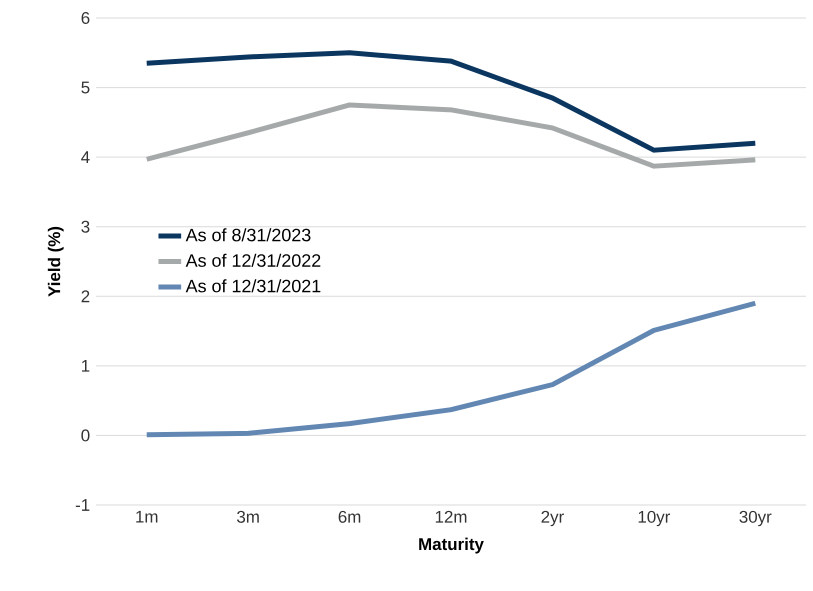 This screenshot has width=813, height=591. I want to click on legend-label: As of 8/31/2023, so click(248, 235).